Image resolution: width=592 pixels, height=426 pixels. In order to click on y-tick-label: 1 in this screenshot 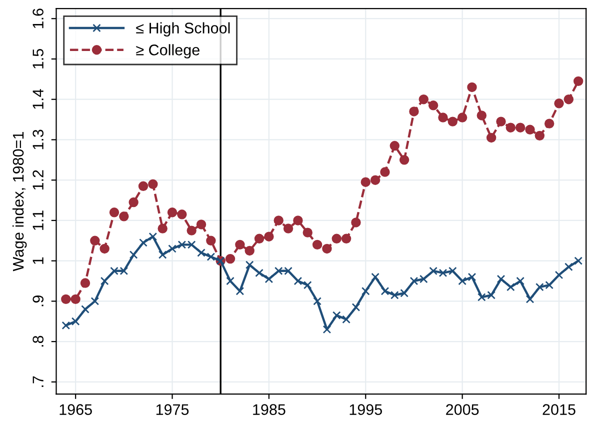, I will do `click(38, 260)`.